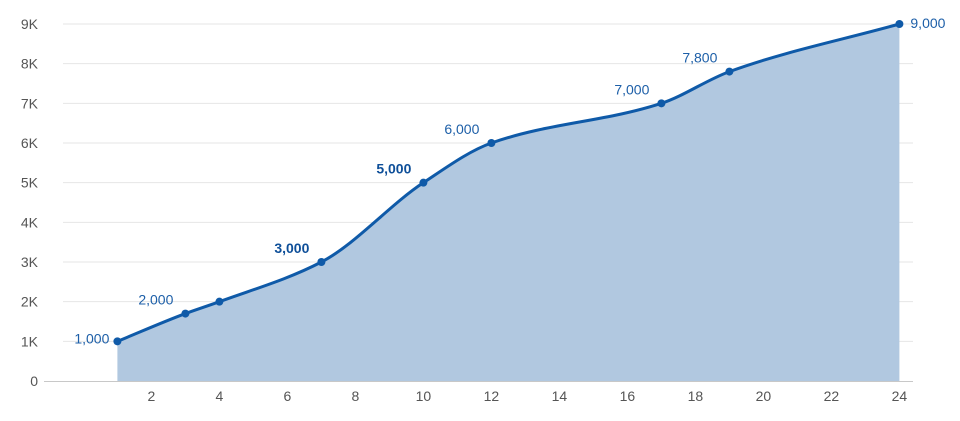 Image resolution: width=960 pixels, height=421 pixels. What do you see at coordinates (900, 396) in the screenshot?
I see `x-tick-label: 24` at bounding box center [900, 396].